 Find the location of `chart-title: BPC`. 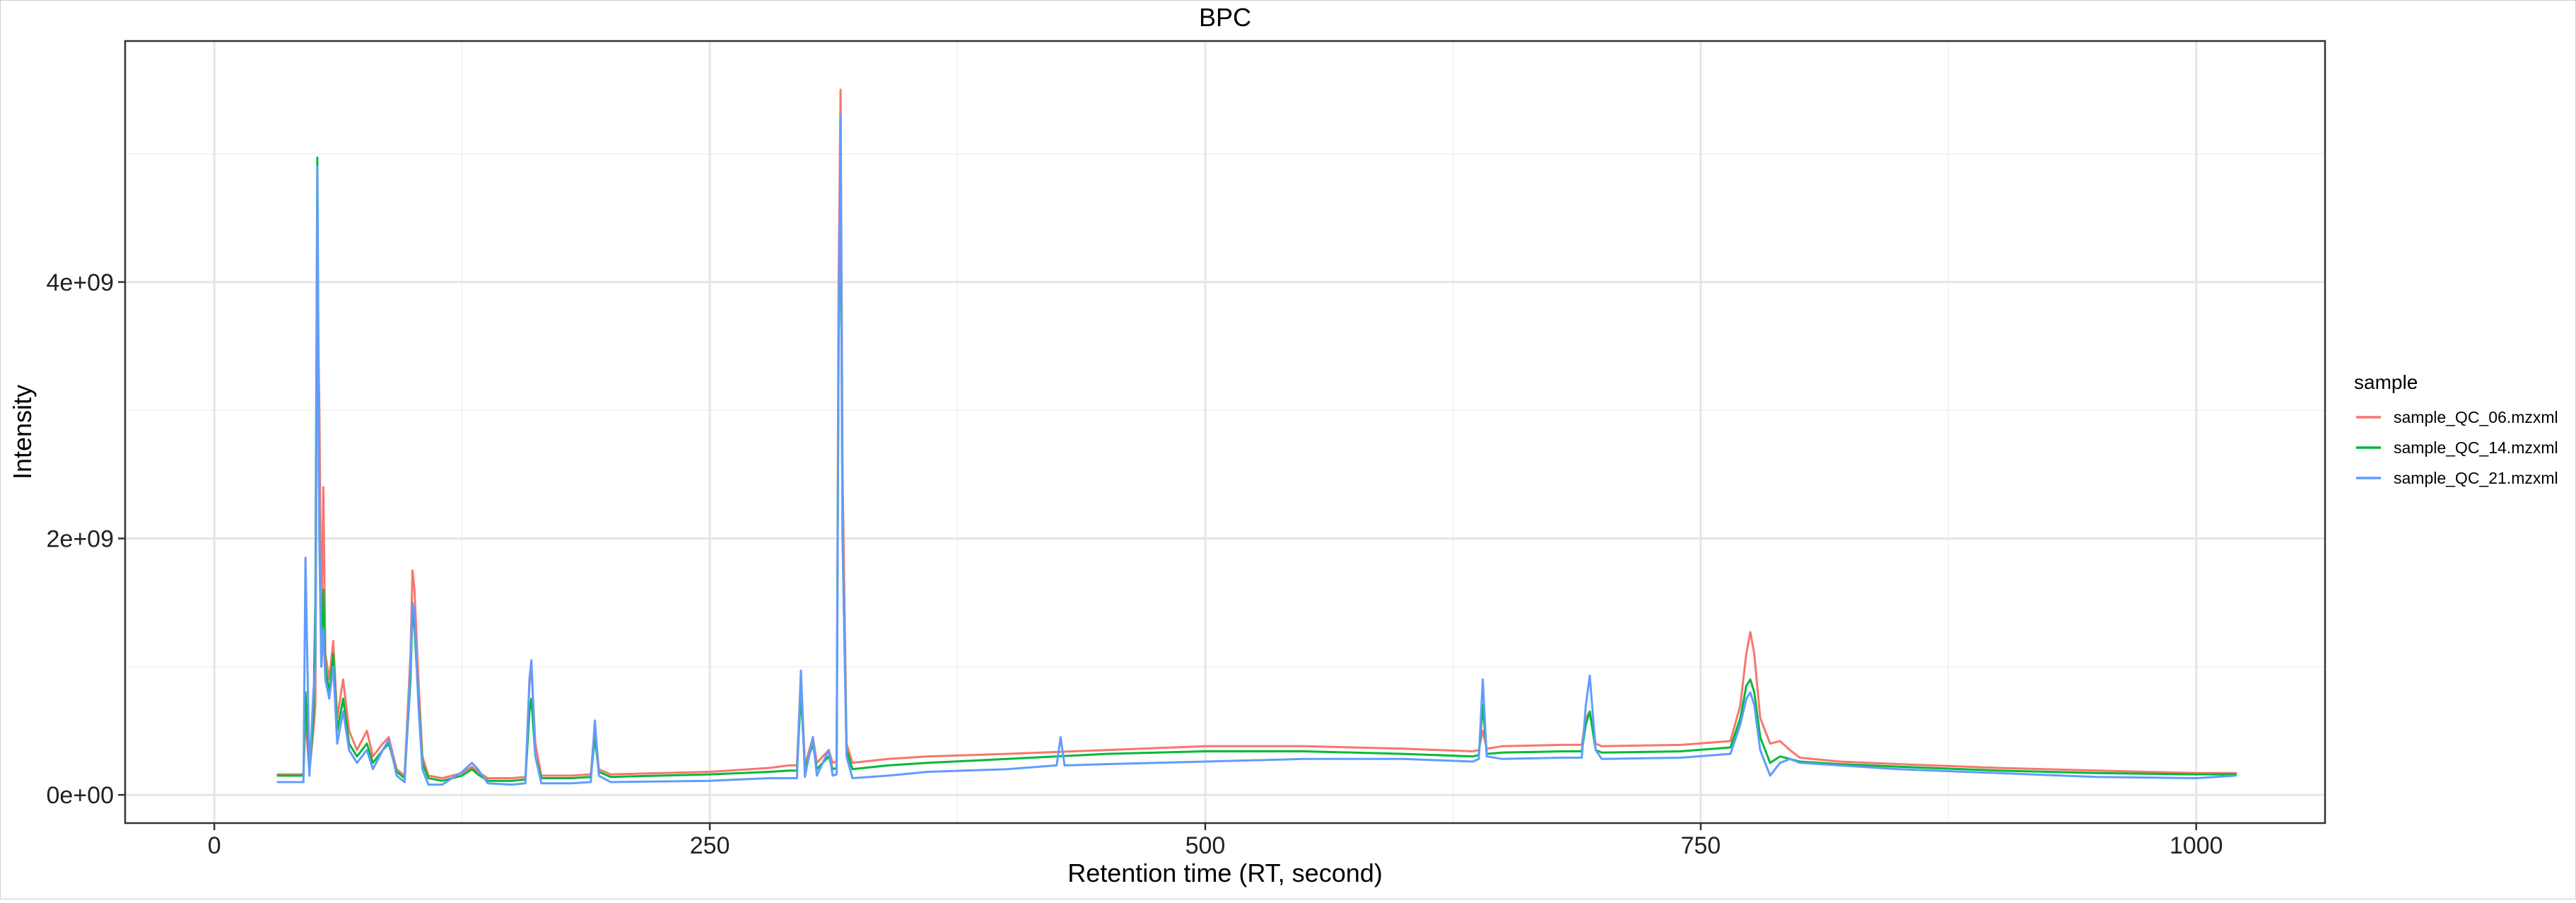

chart-title: BPC is located at coordinates (1225, 17).